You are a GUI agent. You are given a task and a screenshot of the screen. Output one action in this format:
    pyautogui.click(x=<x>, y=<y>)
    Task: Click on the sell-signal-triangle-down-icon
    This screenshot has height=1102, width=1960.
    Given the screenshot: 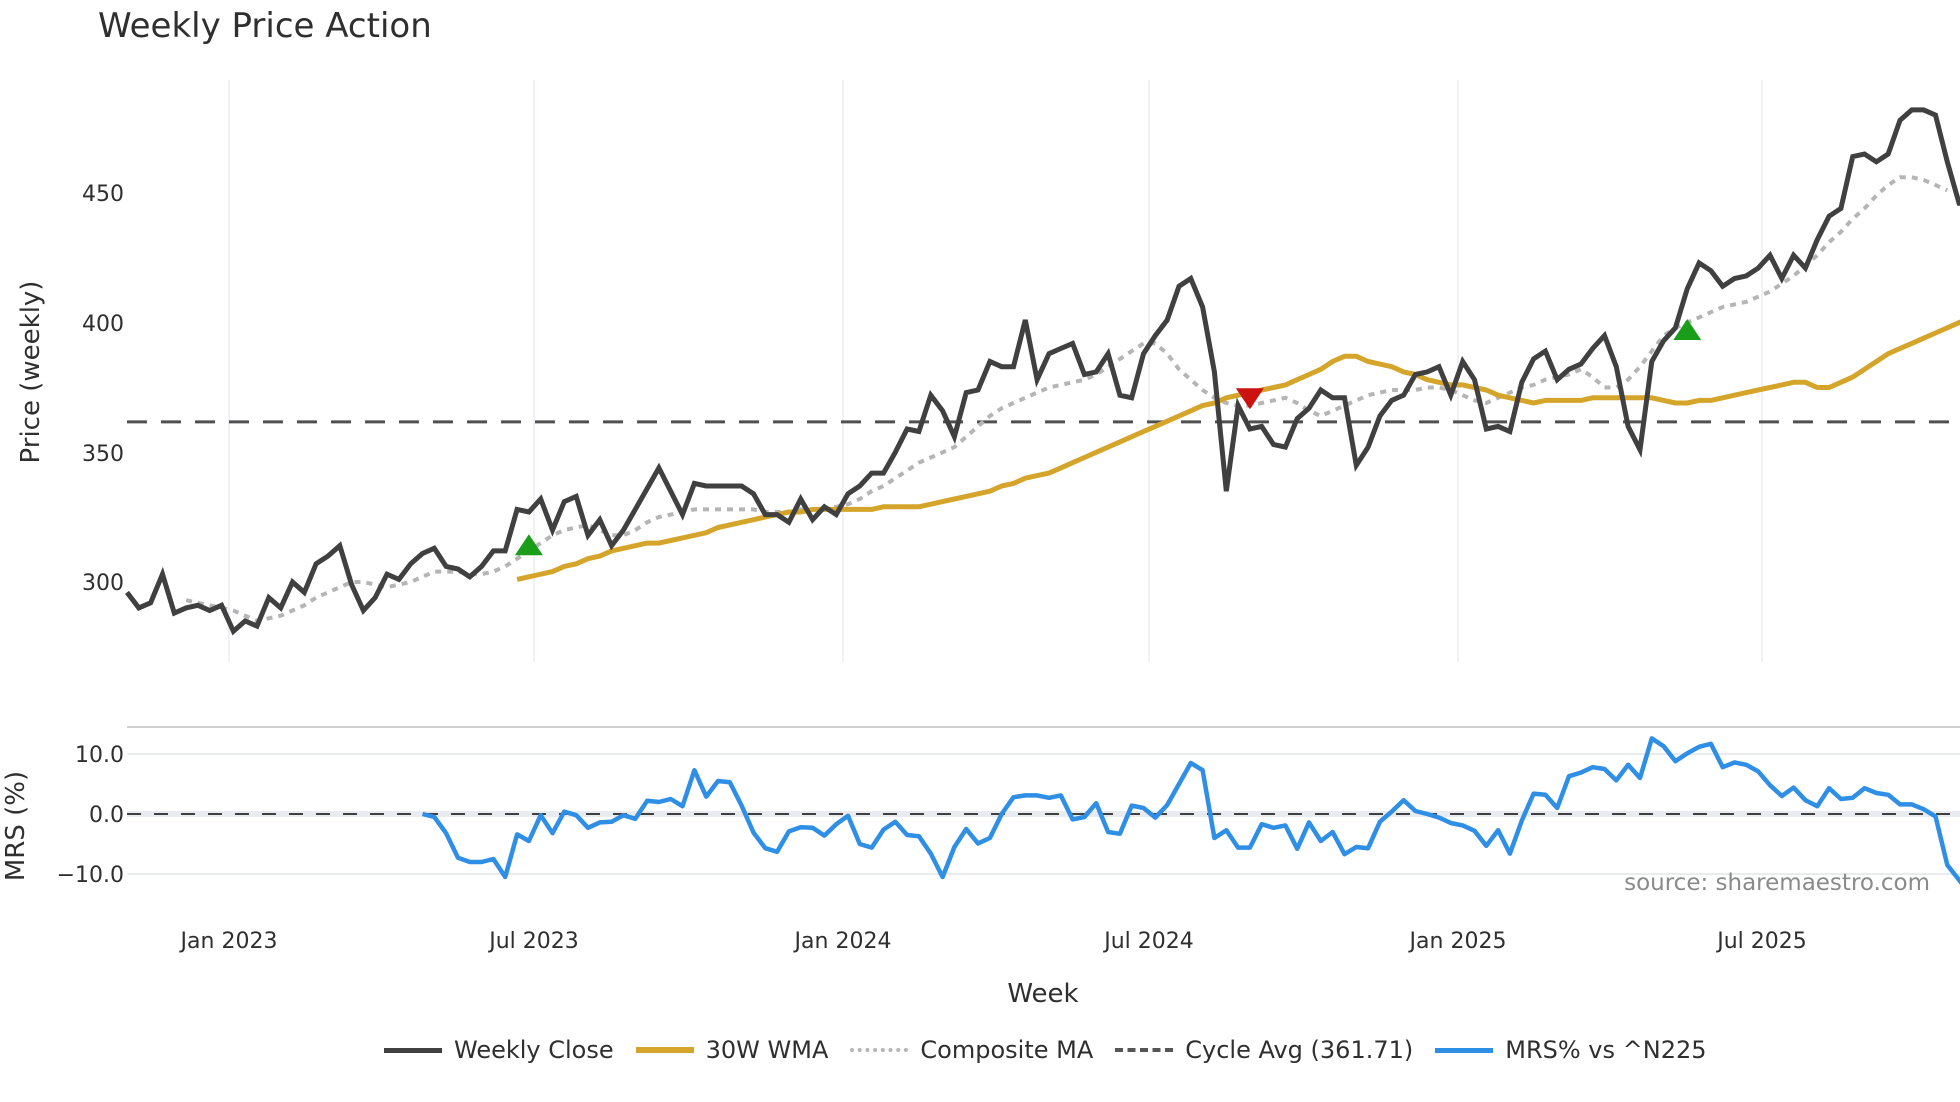 What is the action you would take?
    pyautogui.click(x=1249, y=399)
    